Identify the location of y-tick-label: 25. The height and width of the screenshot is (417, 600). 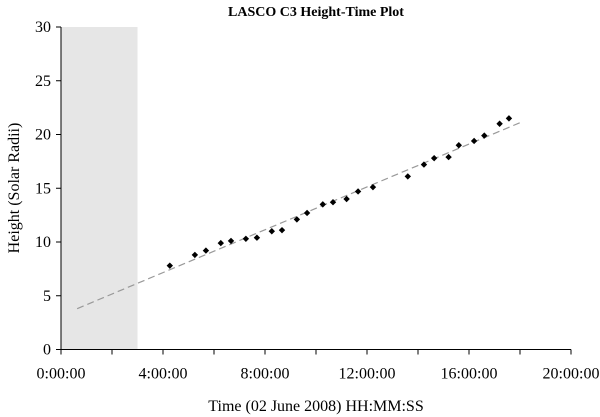
(43, 81).